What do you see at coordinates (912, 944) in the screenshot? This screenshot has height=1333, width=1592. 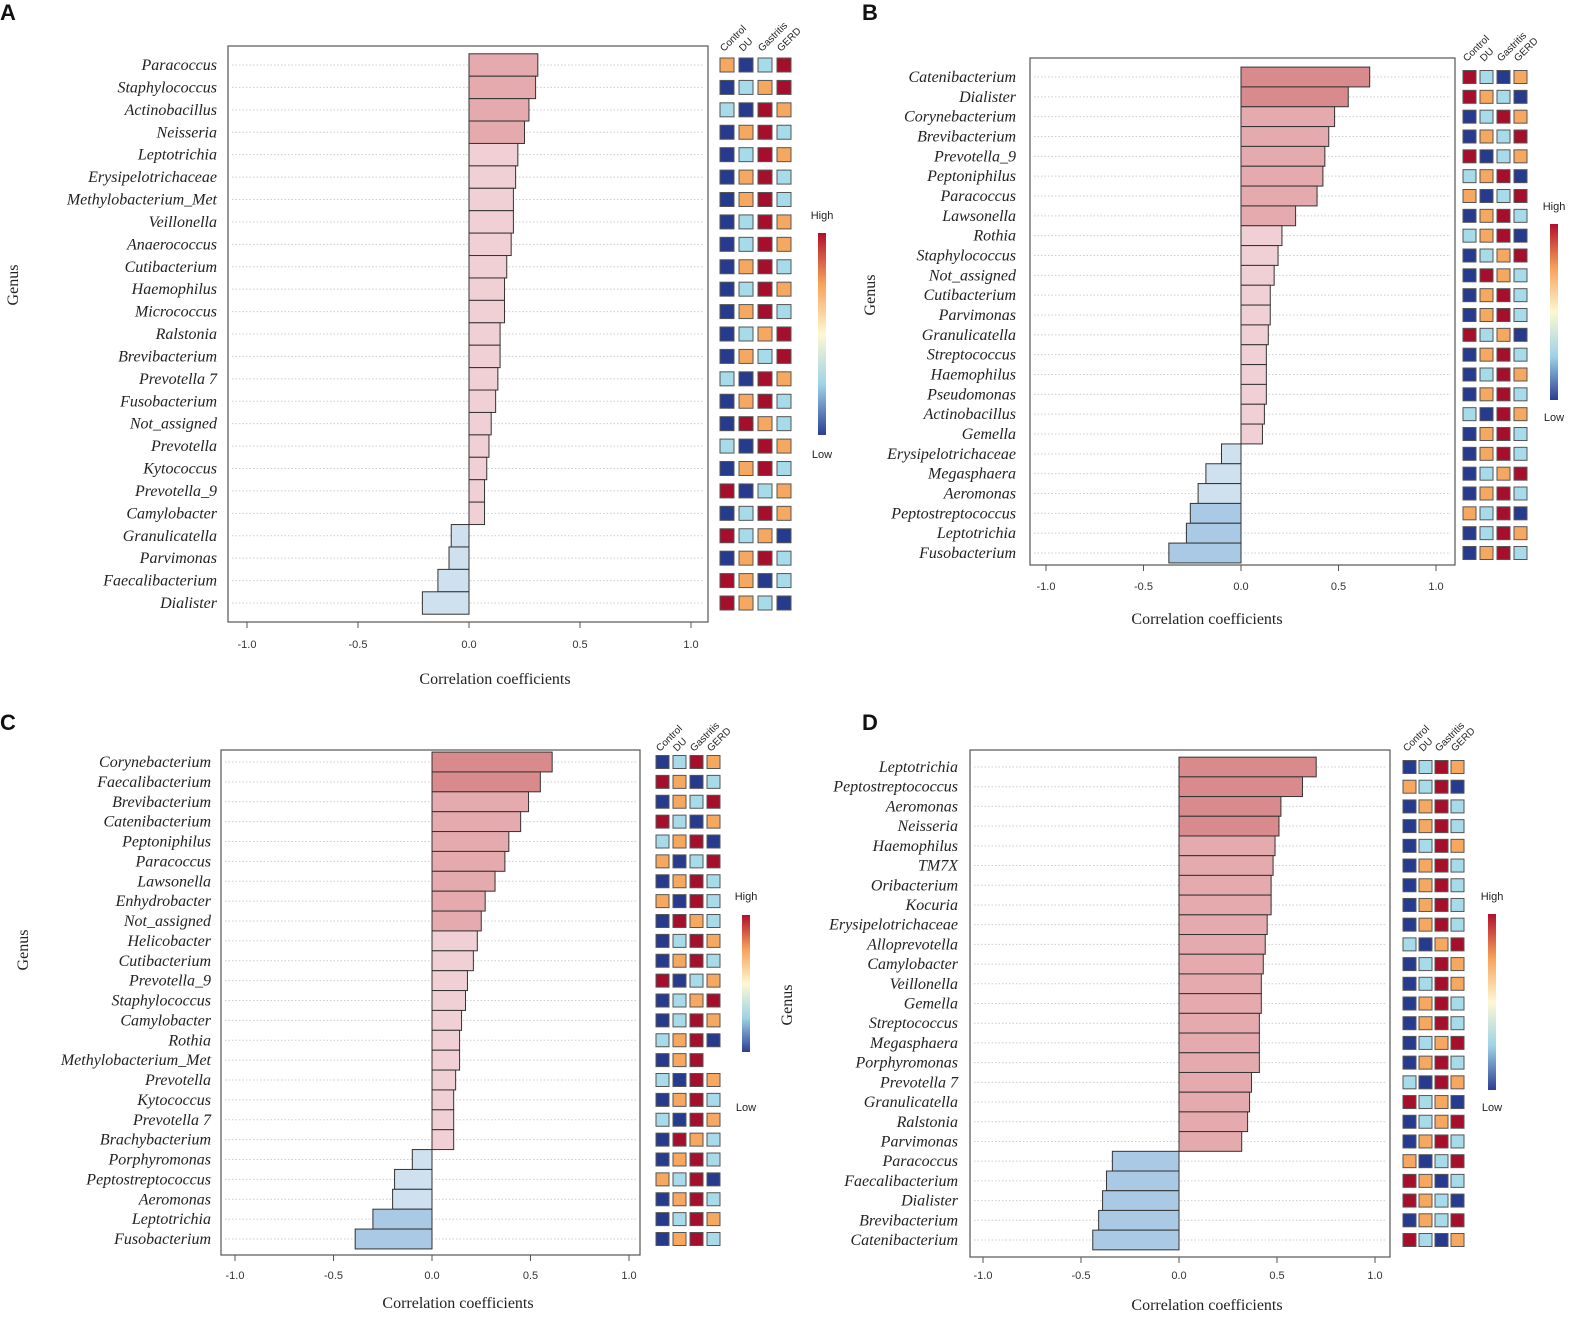 I see `category-label: Alloprevotella` at bounding box center [912, 944].